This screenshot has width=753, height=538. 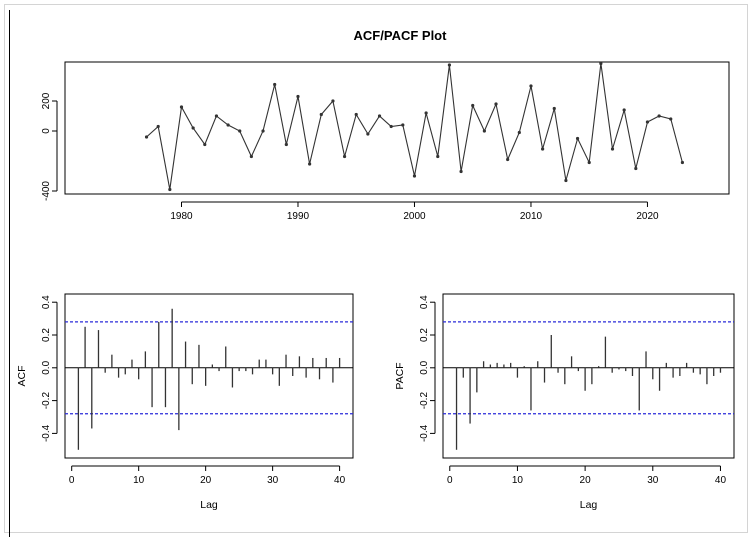 I want to click on y-axis-label: ACF, so click(x=22, y=376).